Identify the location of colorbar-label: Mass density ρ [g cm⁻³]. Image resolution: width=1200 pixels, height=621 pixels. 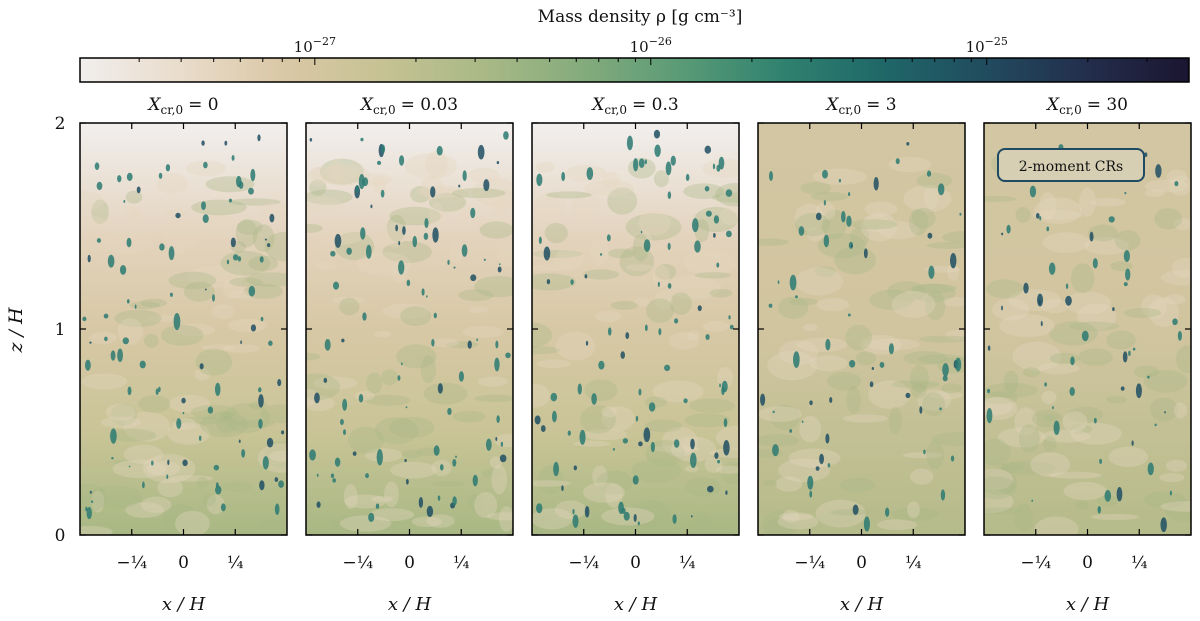
(640, 17).